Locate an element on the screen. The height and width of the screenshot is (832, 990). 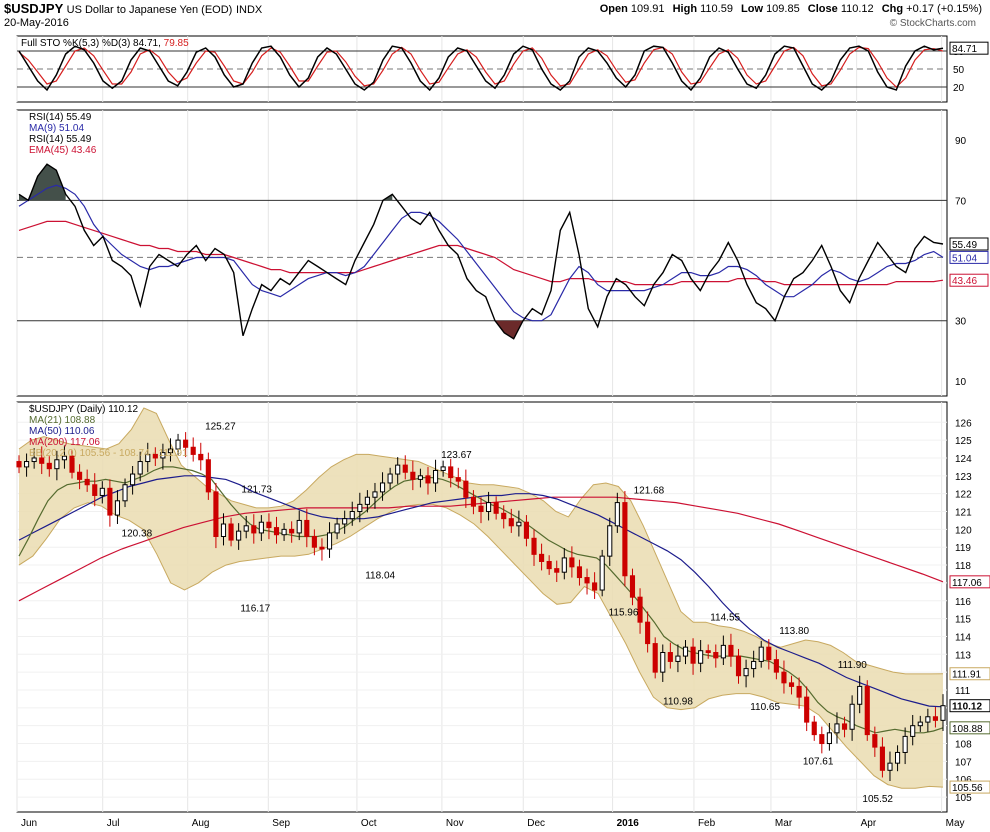
price-legend-entry: MA(200) 117.06 is located at coordinates (64, 442).